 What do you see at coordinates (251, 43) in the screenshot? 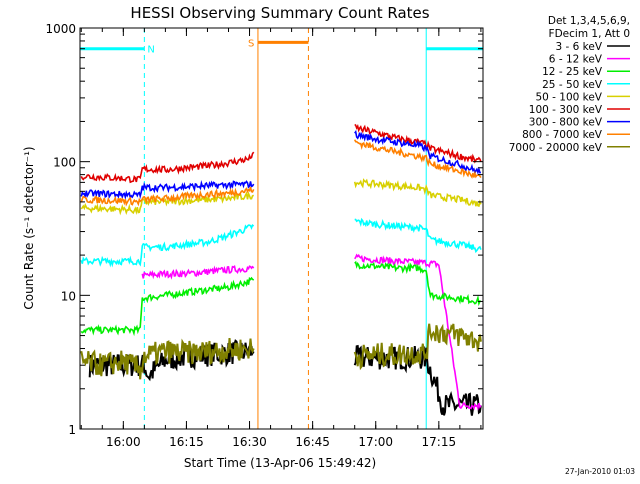
I see `annotation-label: S` at bounding box center [251, 43].